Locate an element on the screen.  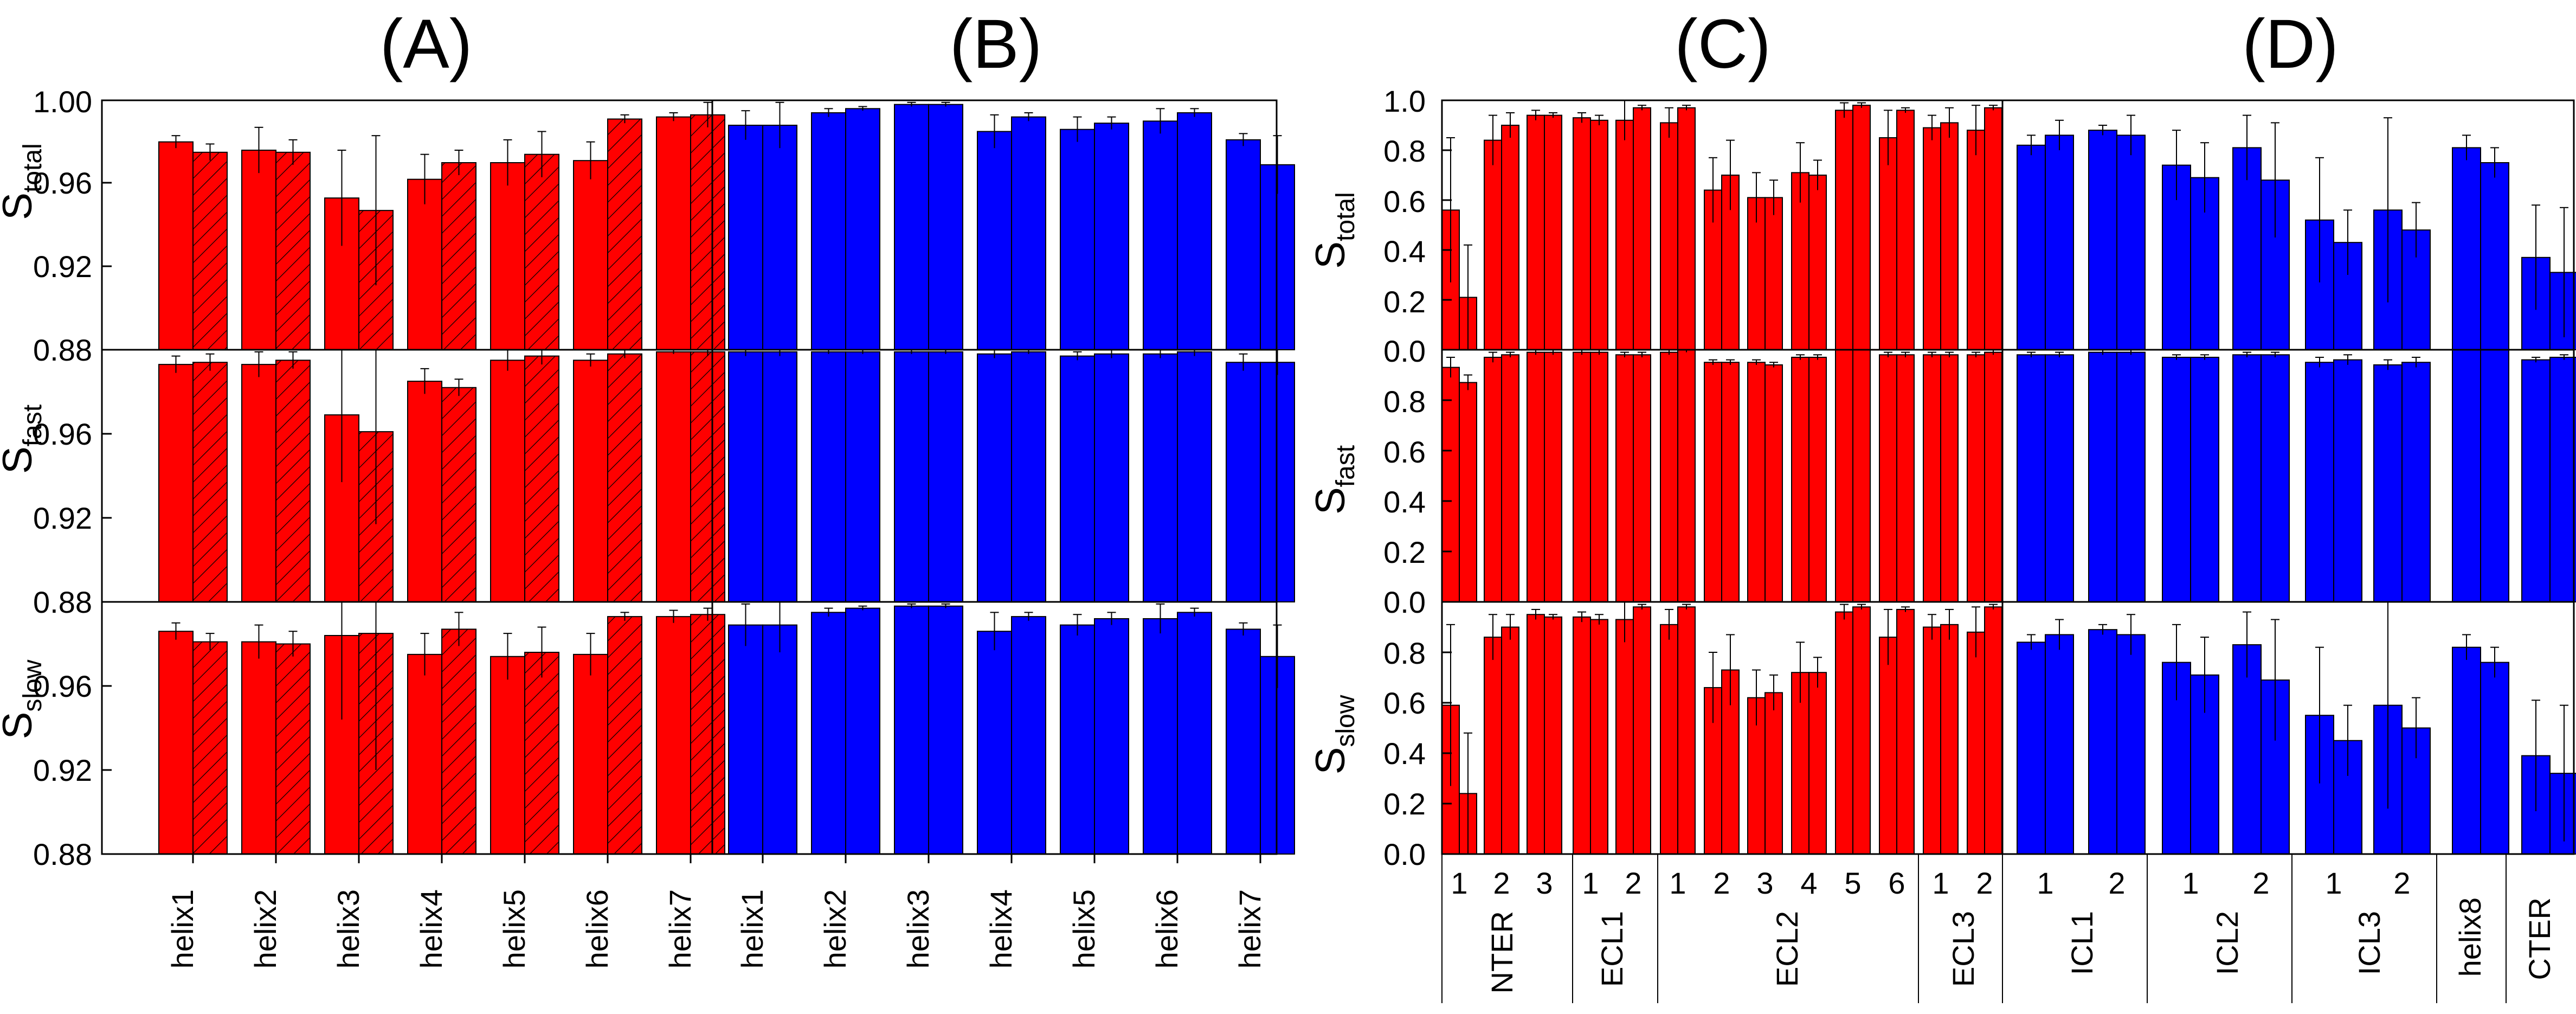
y-tick-label: 0.88 is located at coordinates (62, 350).